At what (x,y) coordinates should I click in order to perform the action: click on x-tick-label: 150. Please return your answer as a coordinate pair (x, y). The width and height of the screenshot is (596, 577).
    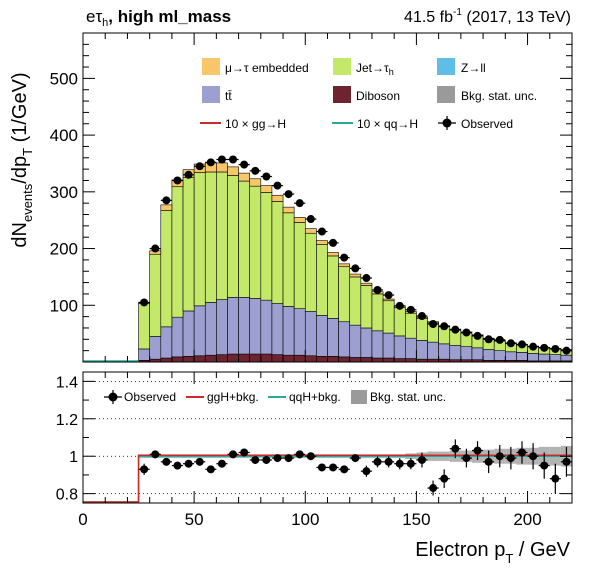
    Looking at the image, I should click on (416, 519).